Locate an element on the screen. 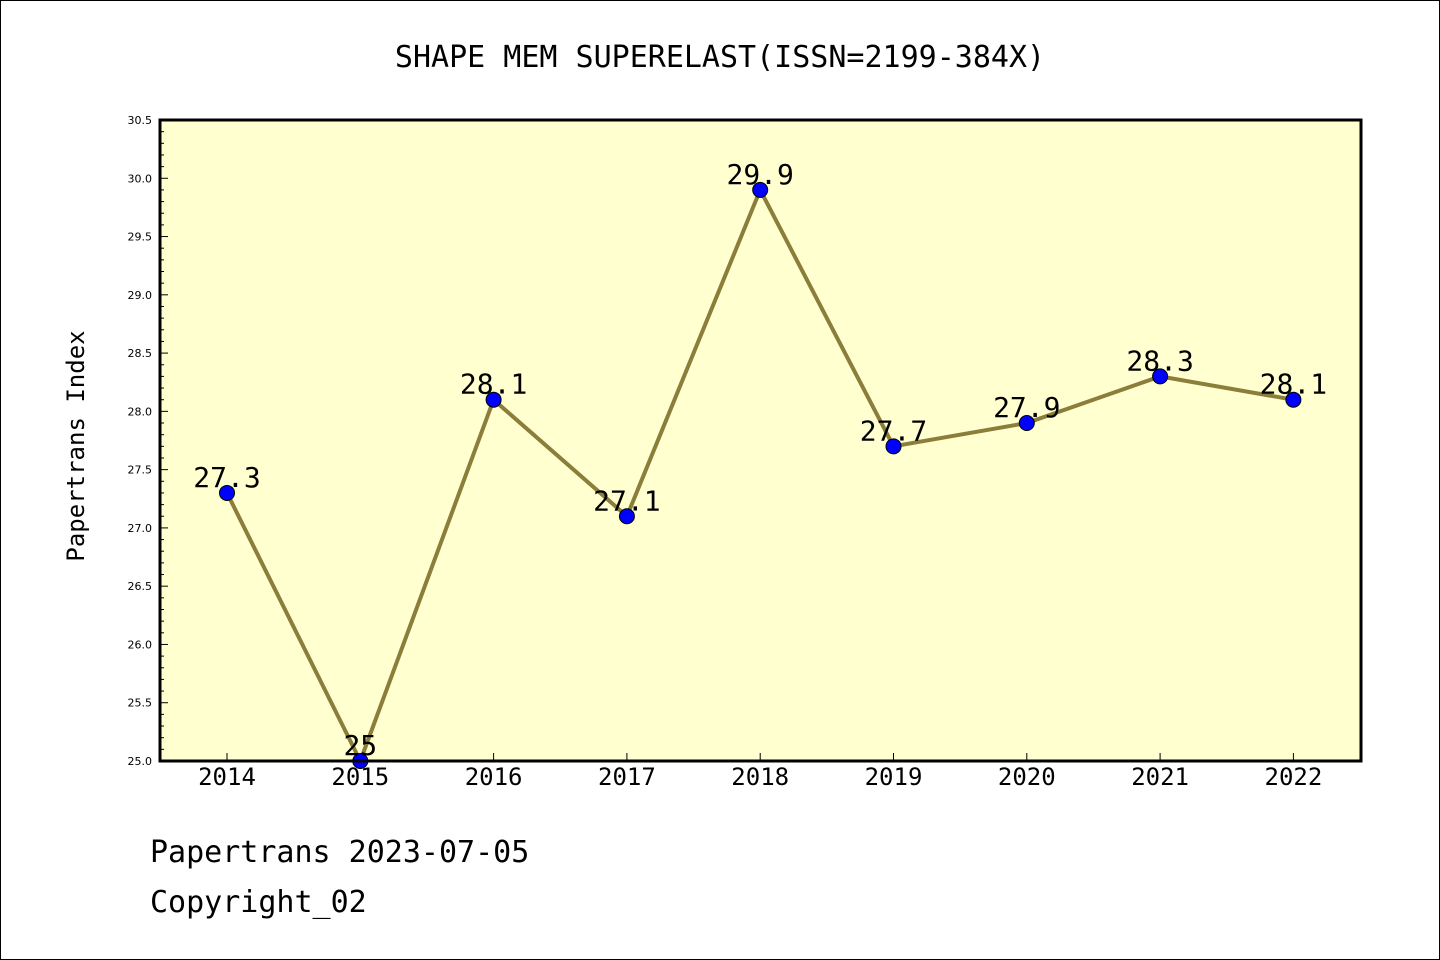  data-label: 27.9 is located at coordinates (1026, 407).